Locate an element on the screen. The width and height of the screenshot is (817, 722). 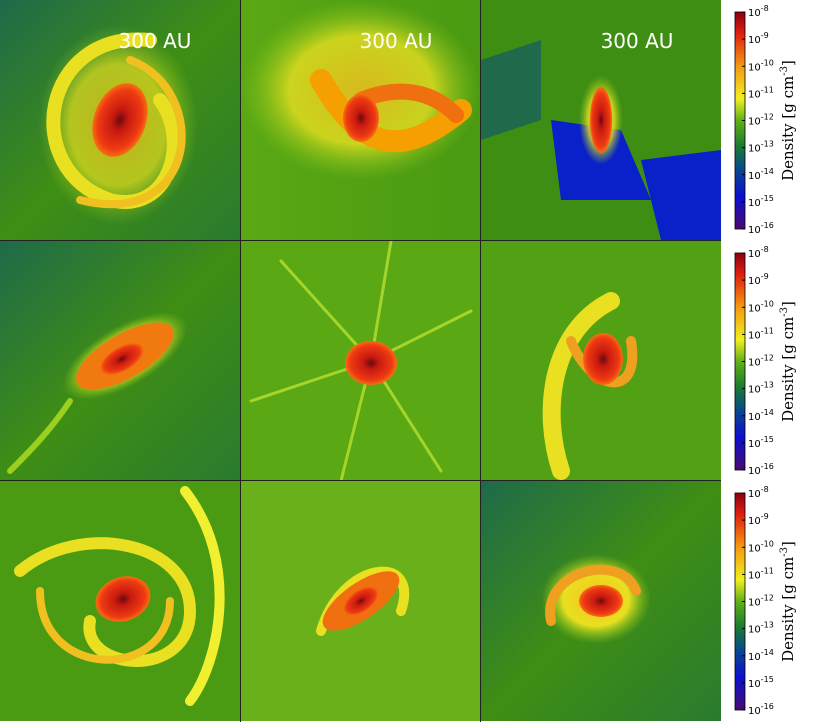
tick-exponent: -12 is located at coordinates (767, 598).